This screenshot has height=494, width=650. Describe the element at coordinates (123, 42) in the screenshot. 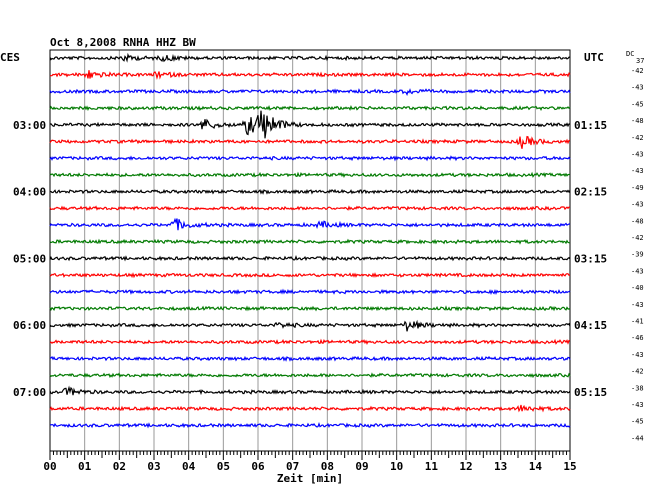

I see `chart-title: Oct 8,2008 RNHA HHZ BW` at that location.